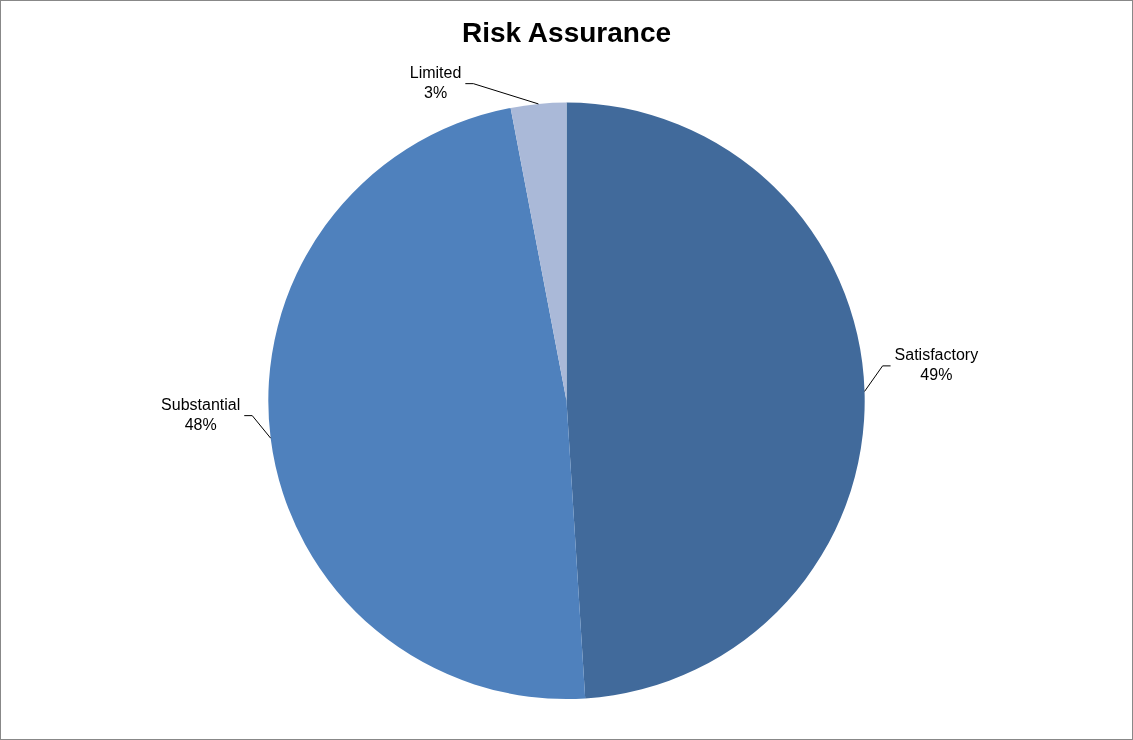  I want to click on data-label: 49%, so click(936, 375).